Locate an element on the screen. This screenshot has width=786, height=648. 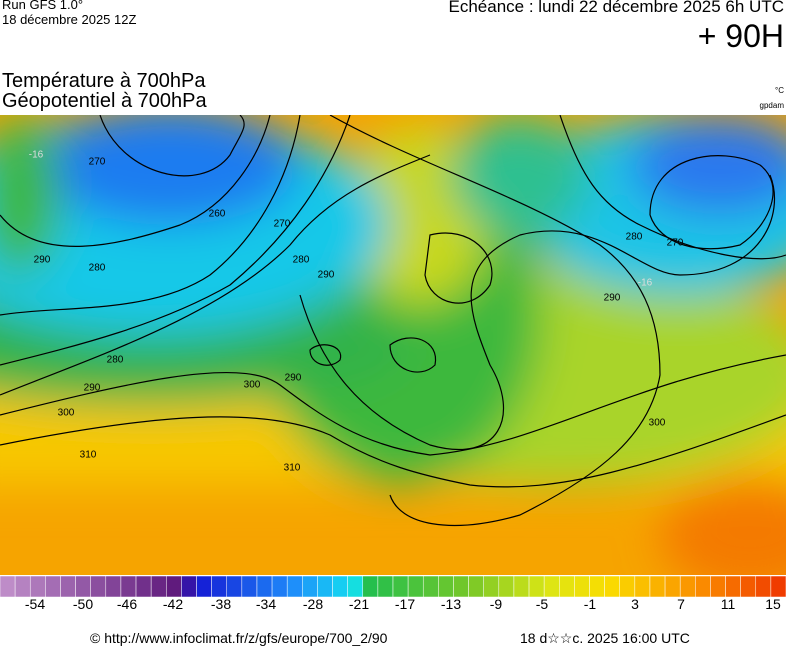
title-geopotential: Géopotentiel à 700hPa is located at coordinates (104, 101).